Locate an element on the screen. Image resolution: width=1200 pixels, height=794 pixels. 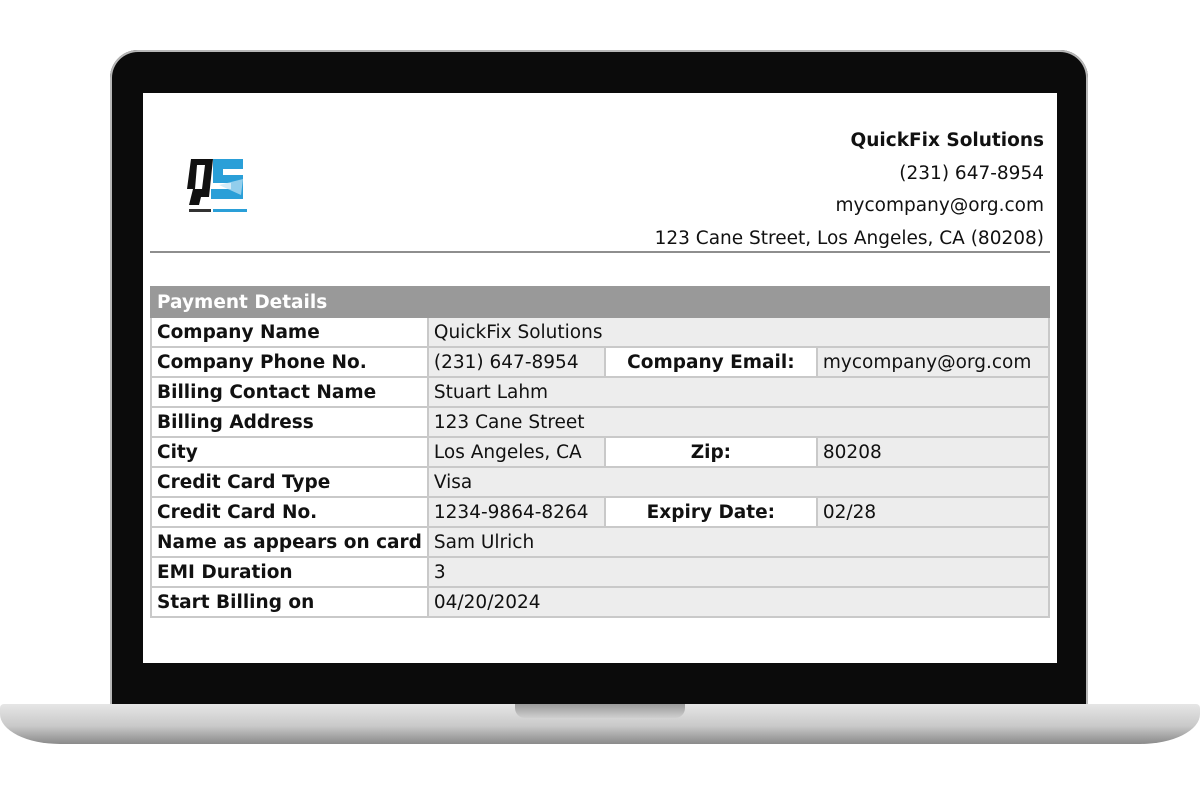
laptop-notch is located at coordinates (600, 711).